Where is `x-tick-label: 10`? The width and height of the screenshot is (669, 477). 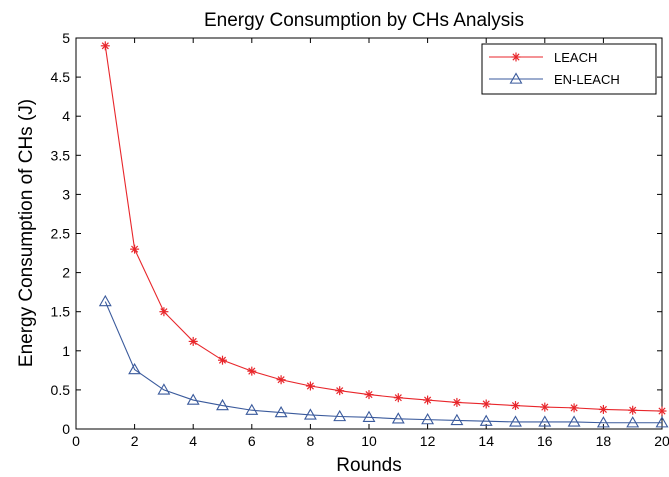 x-tick-label: 10 is located at coordinates (369, 441).